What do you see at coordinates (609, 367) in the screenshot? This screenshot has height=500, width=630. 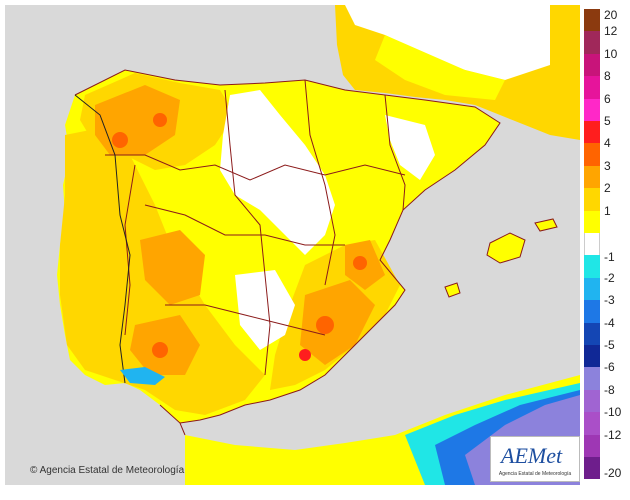 I see `legend-label: -6` at bounding box center [609, 367].